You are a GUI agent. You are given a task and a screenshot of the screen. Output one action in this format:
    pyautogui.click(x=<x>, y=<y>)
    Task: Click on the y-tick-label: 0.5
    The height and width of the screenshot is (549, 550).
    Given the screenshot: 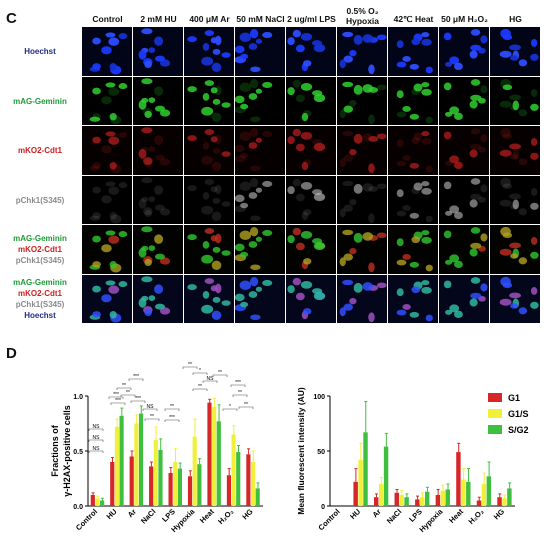 What is the action you would take?
    pyautogui.click(x=78, y=452)
    